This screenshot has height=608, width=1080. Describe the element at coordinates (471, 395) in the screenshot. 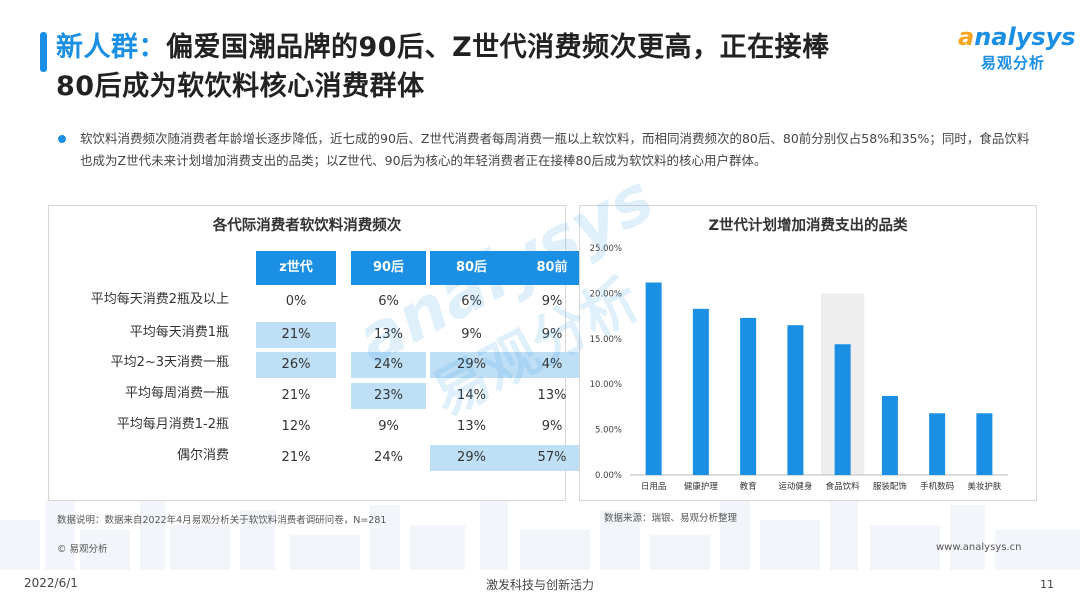

I see `table-cell: 14%` at that location.